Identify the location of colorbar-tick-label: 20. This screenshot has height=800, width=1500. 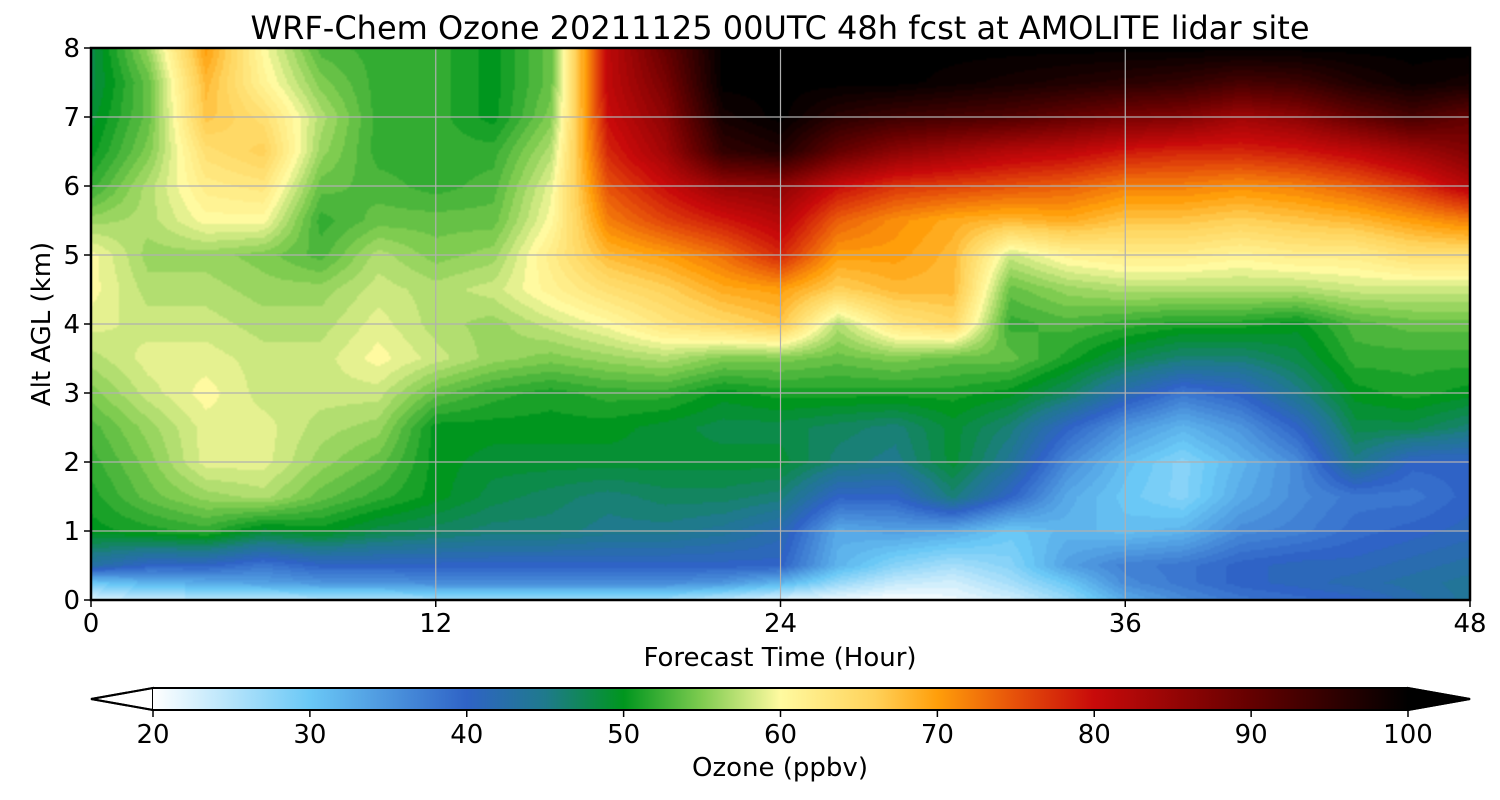
(152, 735).